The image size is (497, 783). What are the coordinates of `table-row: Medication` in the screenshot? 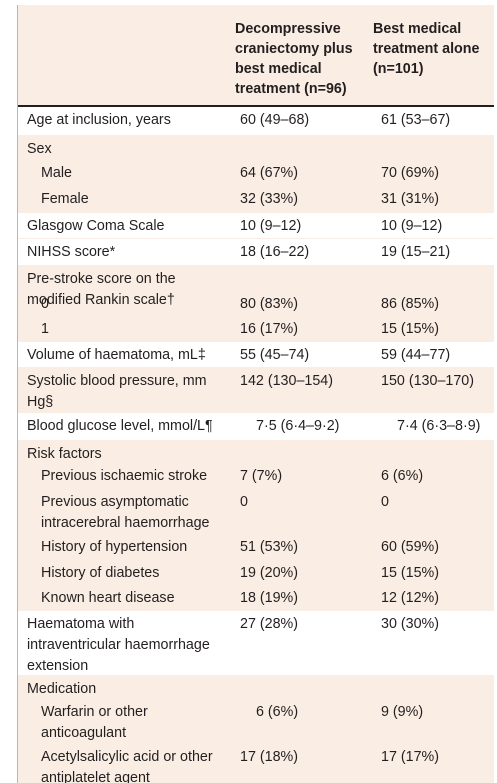 It's located at (255, 687).